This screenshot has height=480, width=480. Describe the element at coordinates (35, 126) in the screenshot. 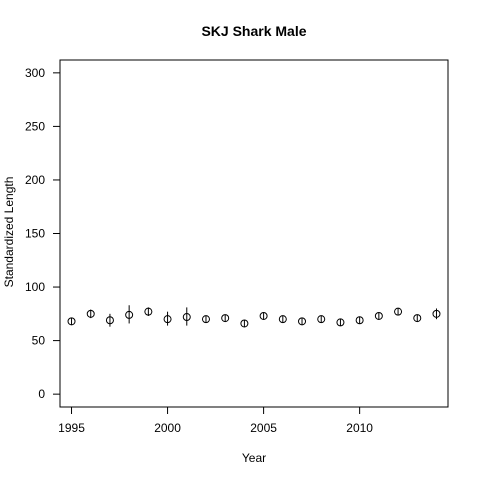

I see `y-tick-label: 250` at that location.